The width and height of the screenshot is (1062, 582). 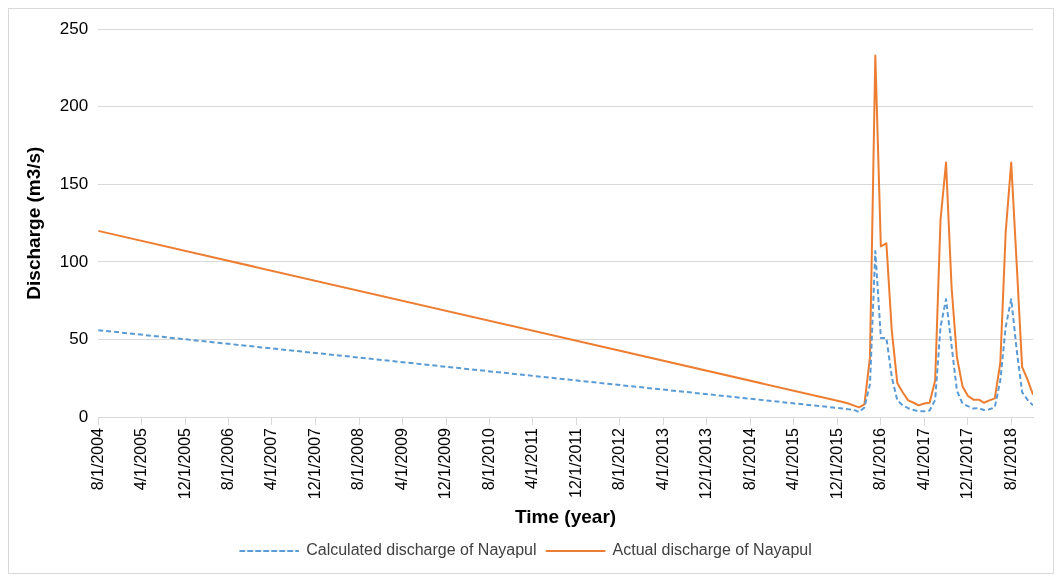 I want to click on x-tick-label: 12/1/2011, so click(x=575, y=463).